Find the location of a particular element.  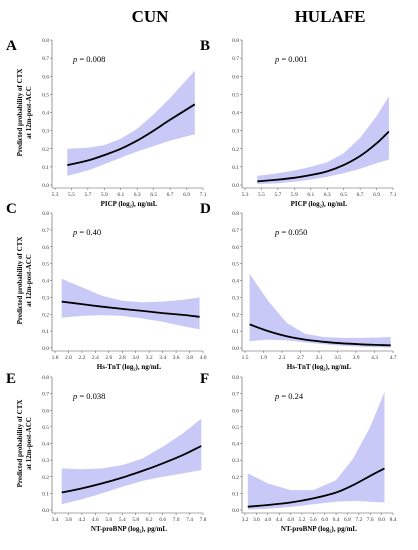

x-tick-label: 2.6 is located at coordinates (108, 358).